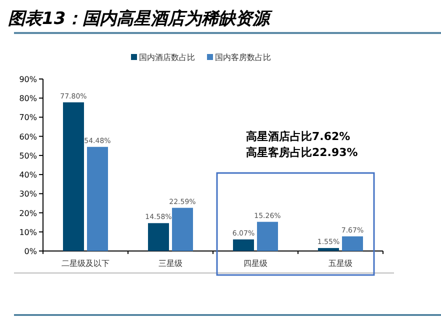  What do you see at coordinates (28, 117) in the screenshot?
I see `y-tick-label: 70%` at bounding box center [28, 117].